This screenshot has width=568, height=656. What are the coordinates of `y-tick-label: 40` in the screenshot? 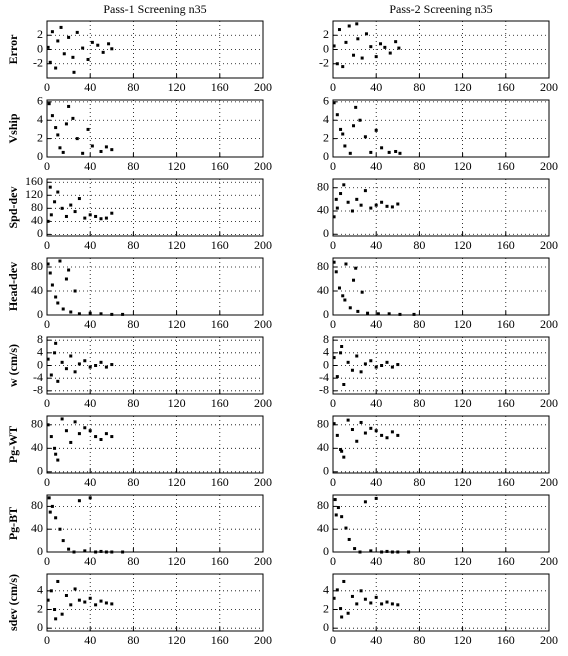 It's located at (323, 290).